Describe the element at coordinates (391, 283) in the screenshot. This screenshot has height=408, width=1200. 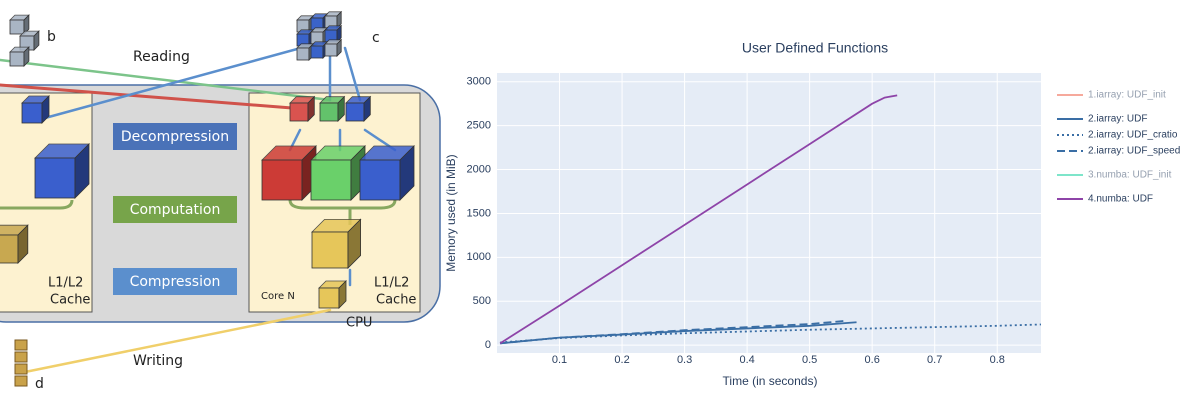
I see `cache-right-1: L1/L2` at that location.